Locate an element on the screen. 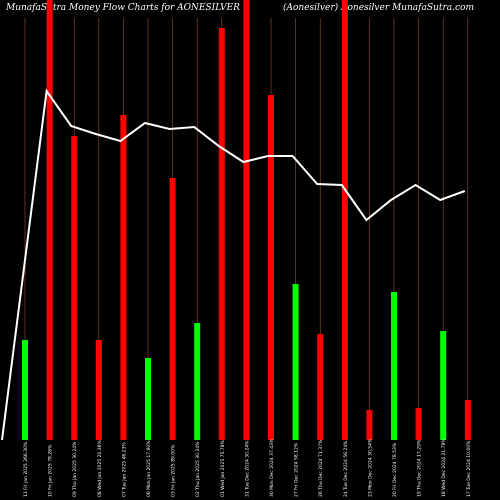 Image resolution: width=500 pixels, height=500 pixels. x-tick-label: 30 Mon Dec 2024 37.43% is located at coordinates (272, 467).